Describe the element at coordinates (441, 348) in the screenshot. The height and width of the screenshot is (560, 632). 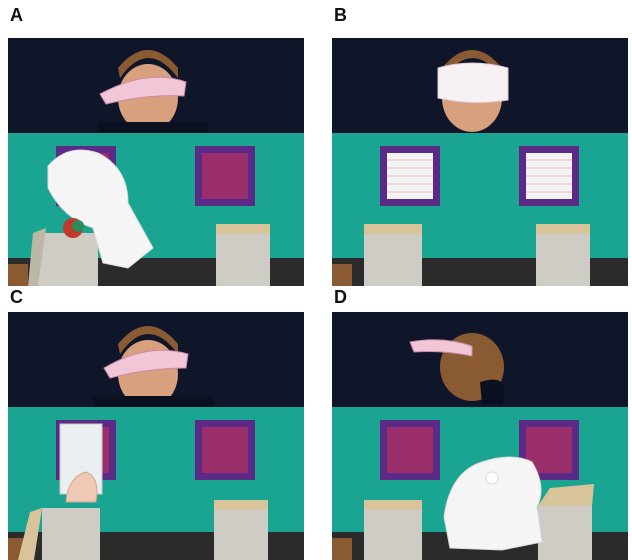
I see `visor-side` at that location.